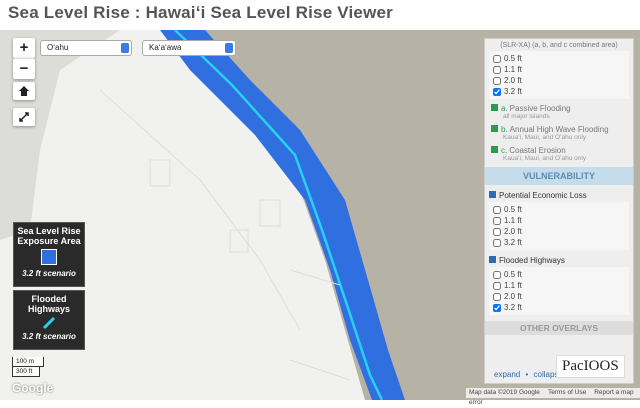 This screenshot has width=640, height=408. I want to click on component-prefix: a., so click(504, 108).